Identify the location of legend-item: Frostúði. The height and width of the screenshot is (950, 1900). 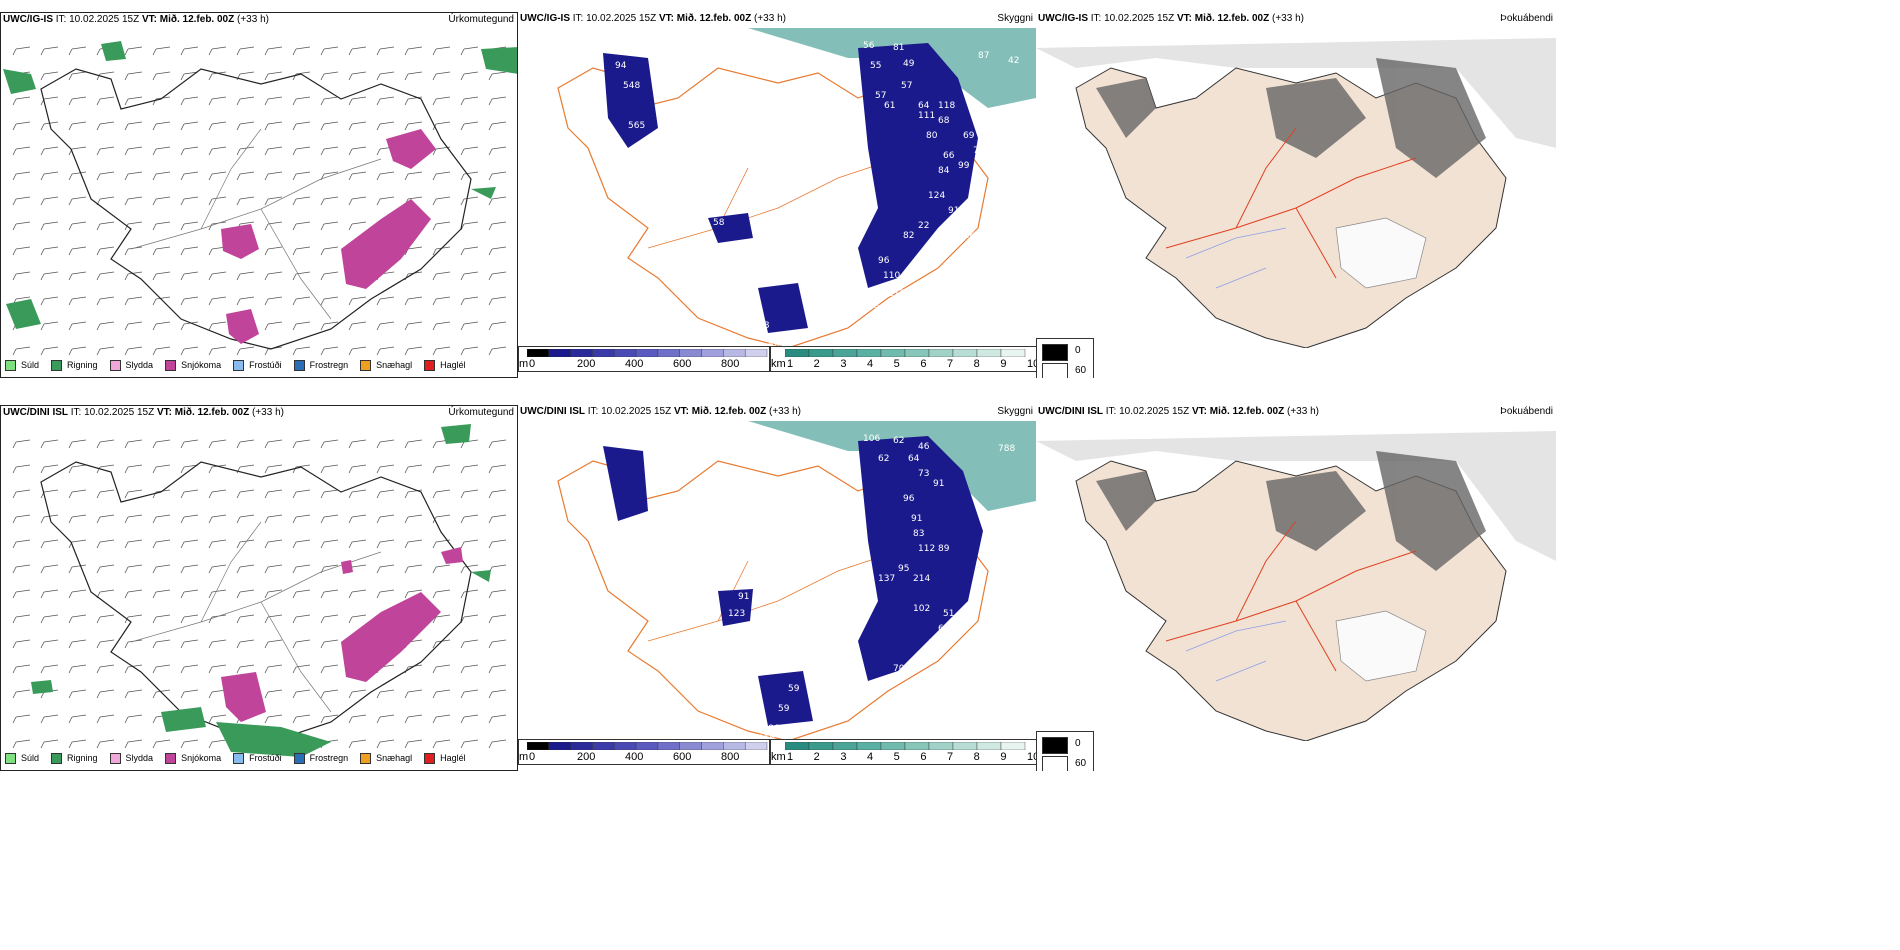
(257, 758).